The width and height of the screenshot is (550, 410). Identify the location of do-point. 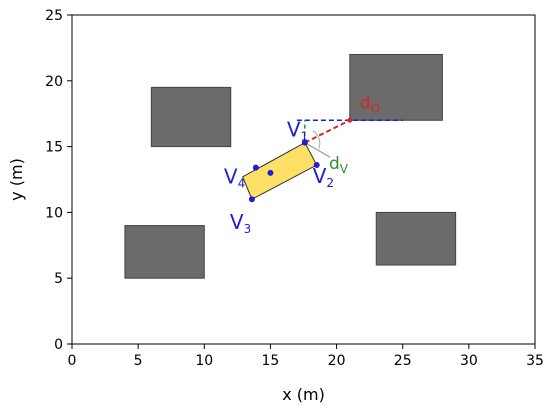
(350, 120).